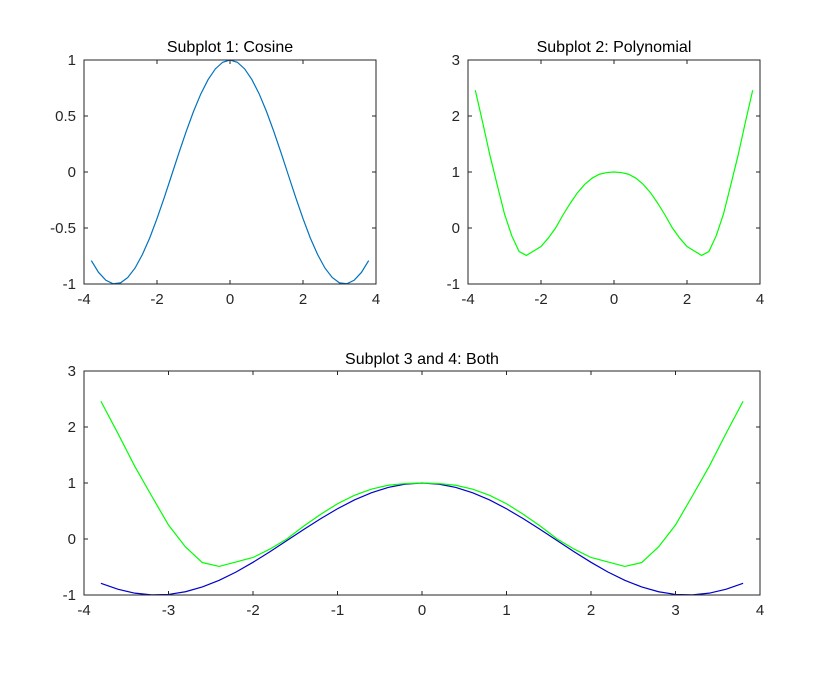  I want to click on x-tick-label: -3, so click(168, 610).